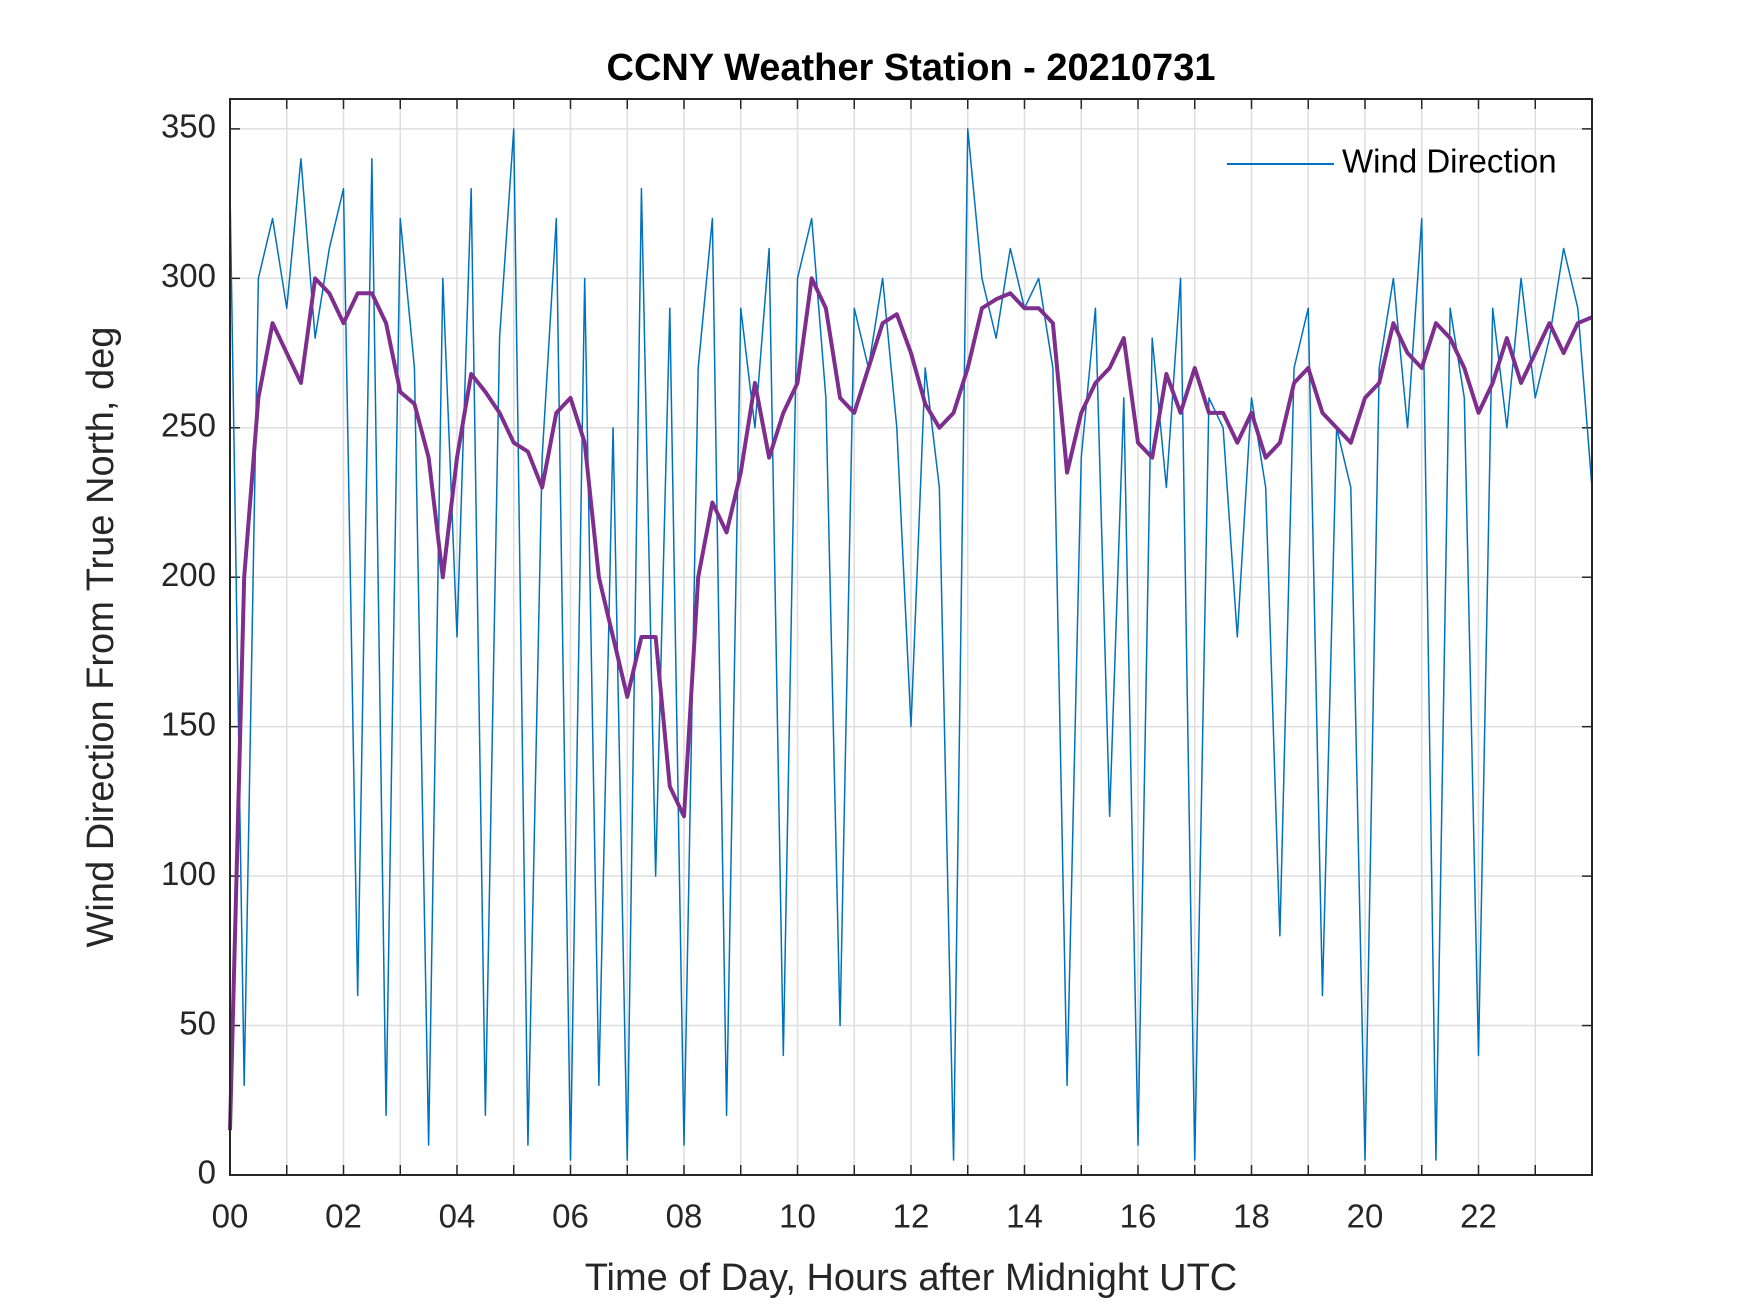 This screenshot has height=1313, width=1750. What do you see at coordinates (343, 1216) in the screenshot?
I see `x-tick-label: 02` at bounding box center [343, 1216].